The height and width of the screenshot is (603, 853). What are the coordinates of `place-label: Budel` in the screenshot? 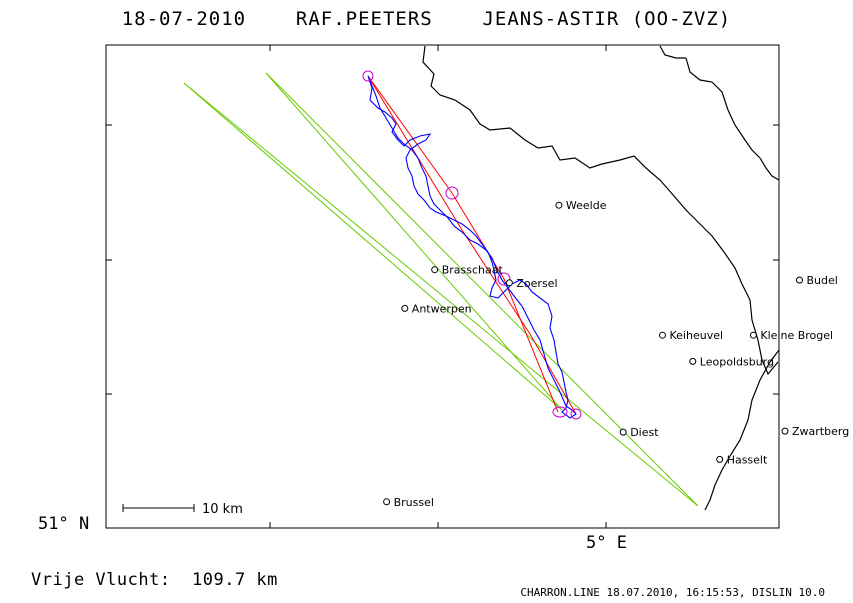 It's located at (822, 280).